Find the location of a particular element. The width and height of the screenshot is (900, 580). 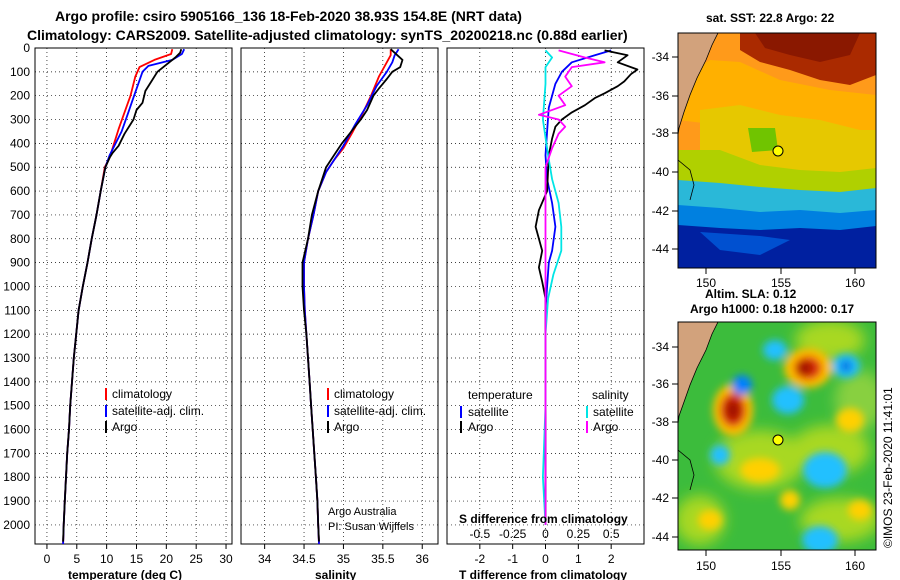

svg-text: -42 is located at coordinates (661, 211).